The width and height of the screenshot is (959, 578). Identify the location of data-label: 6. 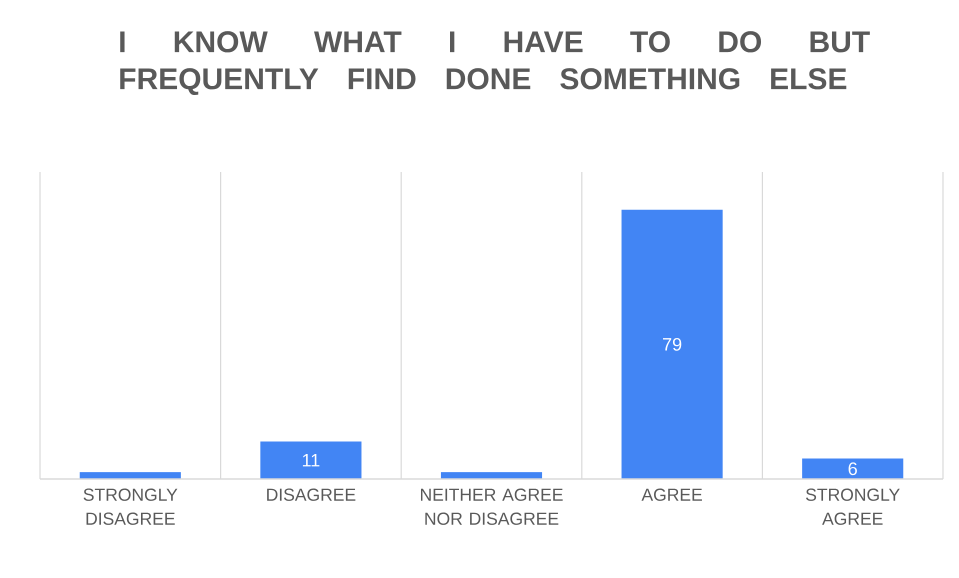
(852, 469).